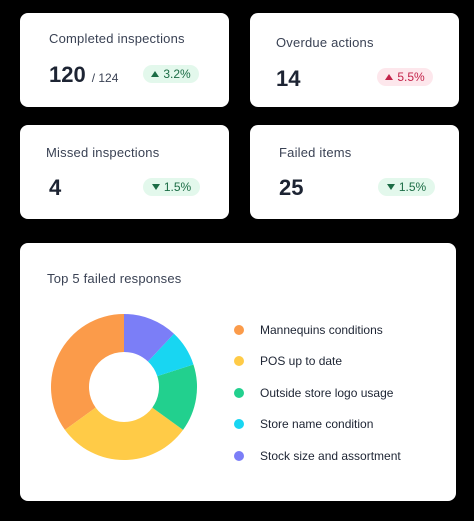 The height and width of the screenshot is (521, 474). I want to click on chart-title: Top 5 failed responses, so click(114, 278).